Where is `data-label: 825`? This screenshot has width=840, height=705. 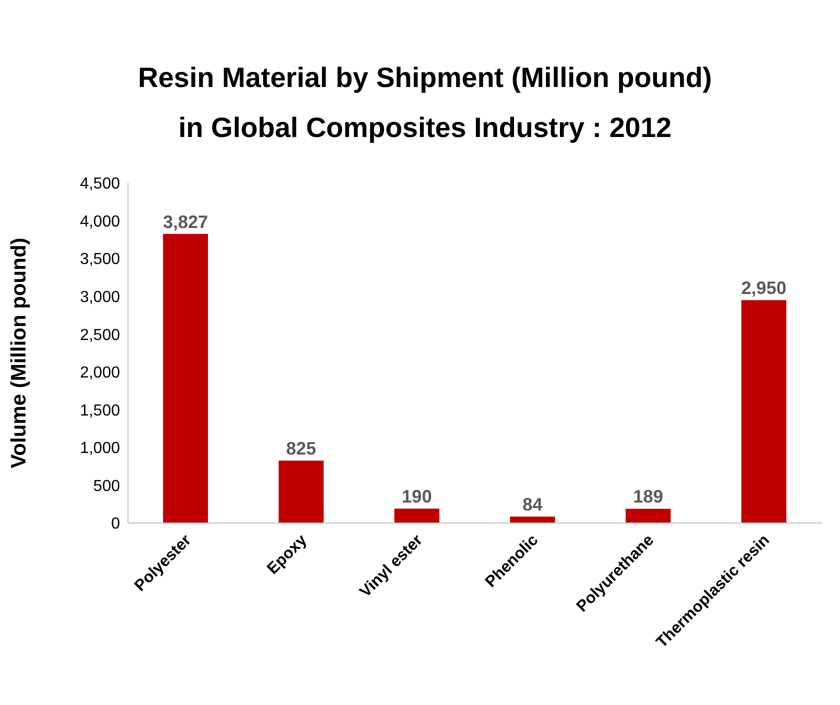 data-label: 825 is located at coordinates (301, 448).